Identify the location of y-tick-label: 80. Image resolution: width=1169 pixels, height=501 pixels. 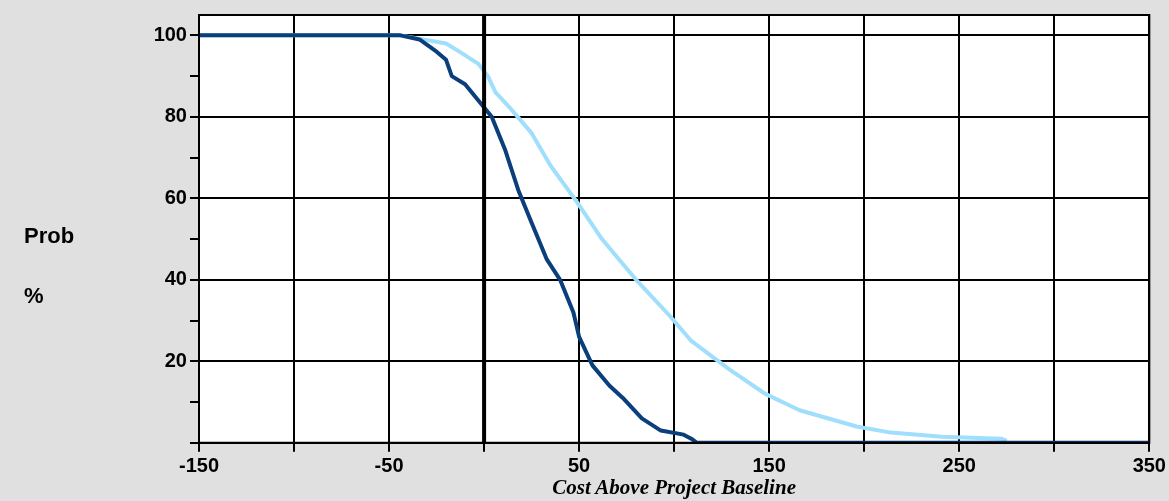
(175, 115).